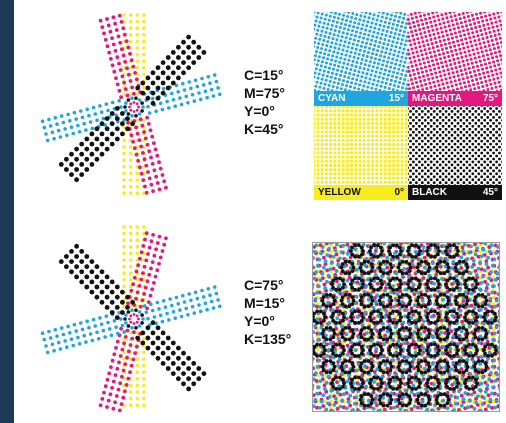  Describe the element at coordinates (361, 153) in the screenshot. I see `yellow-swatch: YELLOW 0°` at that location.